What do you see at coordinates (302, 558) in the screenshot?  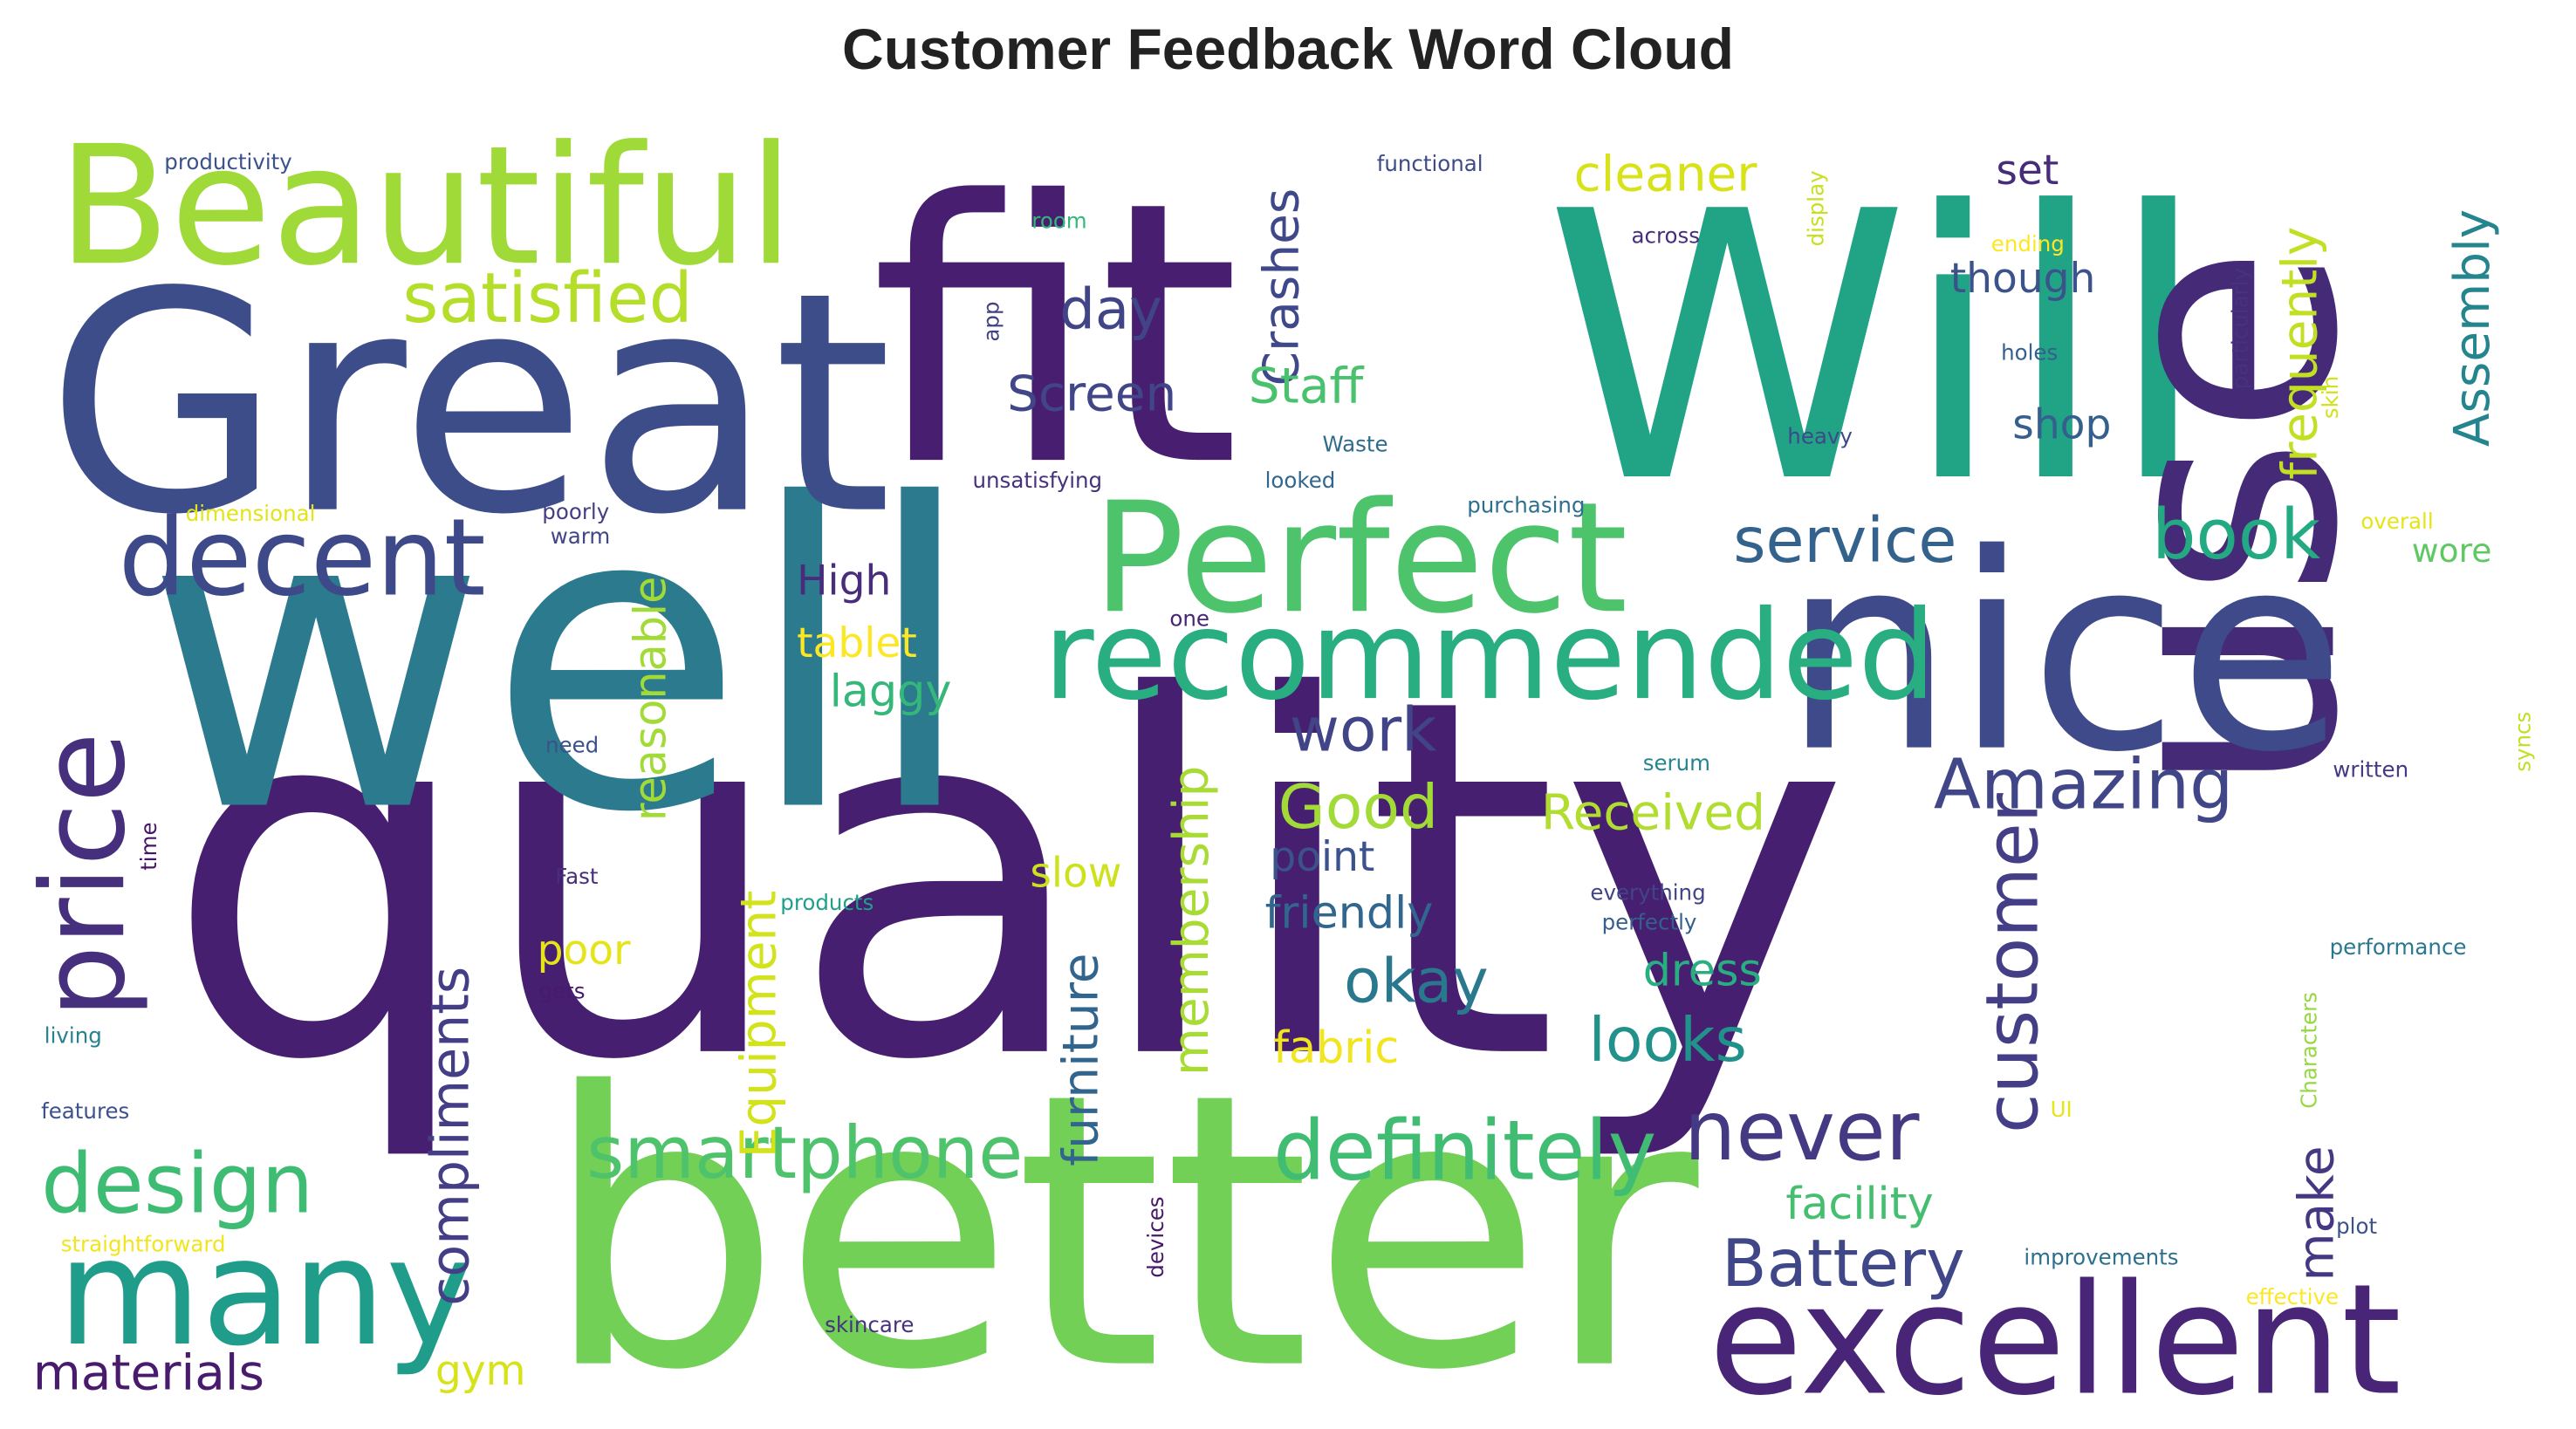 I see `word-decent: decent` at bounding box center [302, 558].